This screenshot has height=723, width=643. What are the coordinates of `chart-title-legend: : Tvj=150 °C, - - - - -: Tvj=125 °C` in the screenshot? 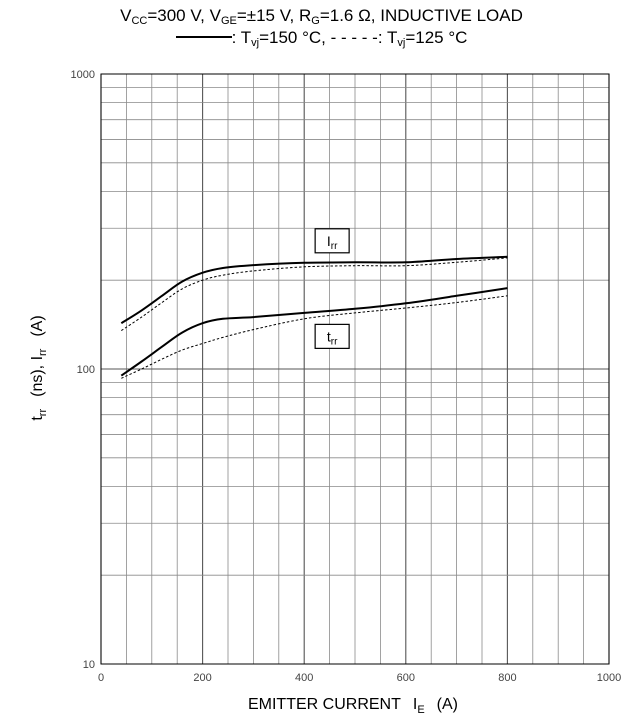 It's located at (321, 38).